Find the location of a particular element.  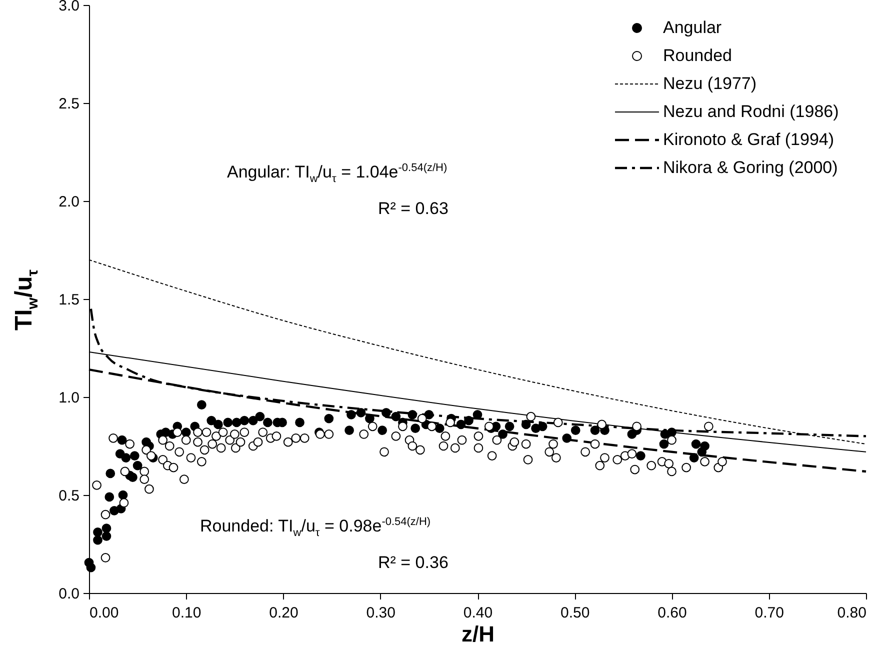

y-tick-label: 1.0 is located at coordinates (69, 398).